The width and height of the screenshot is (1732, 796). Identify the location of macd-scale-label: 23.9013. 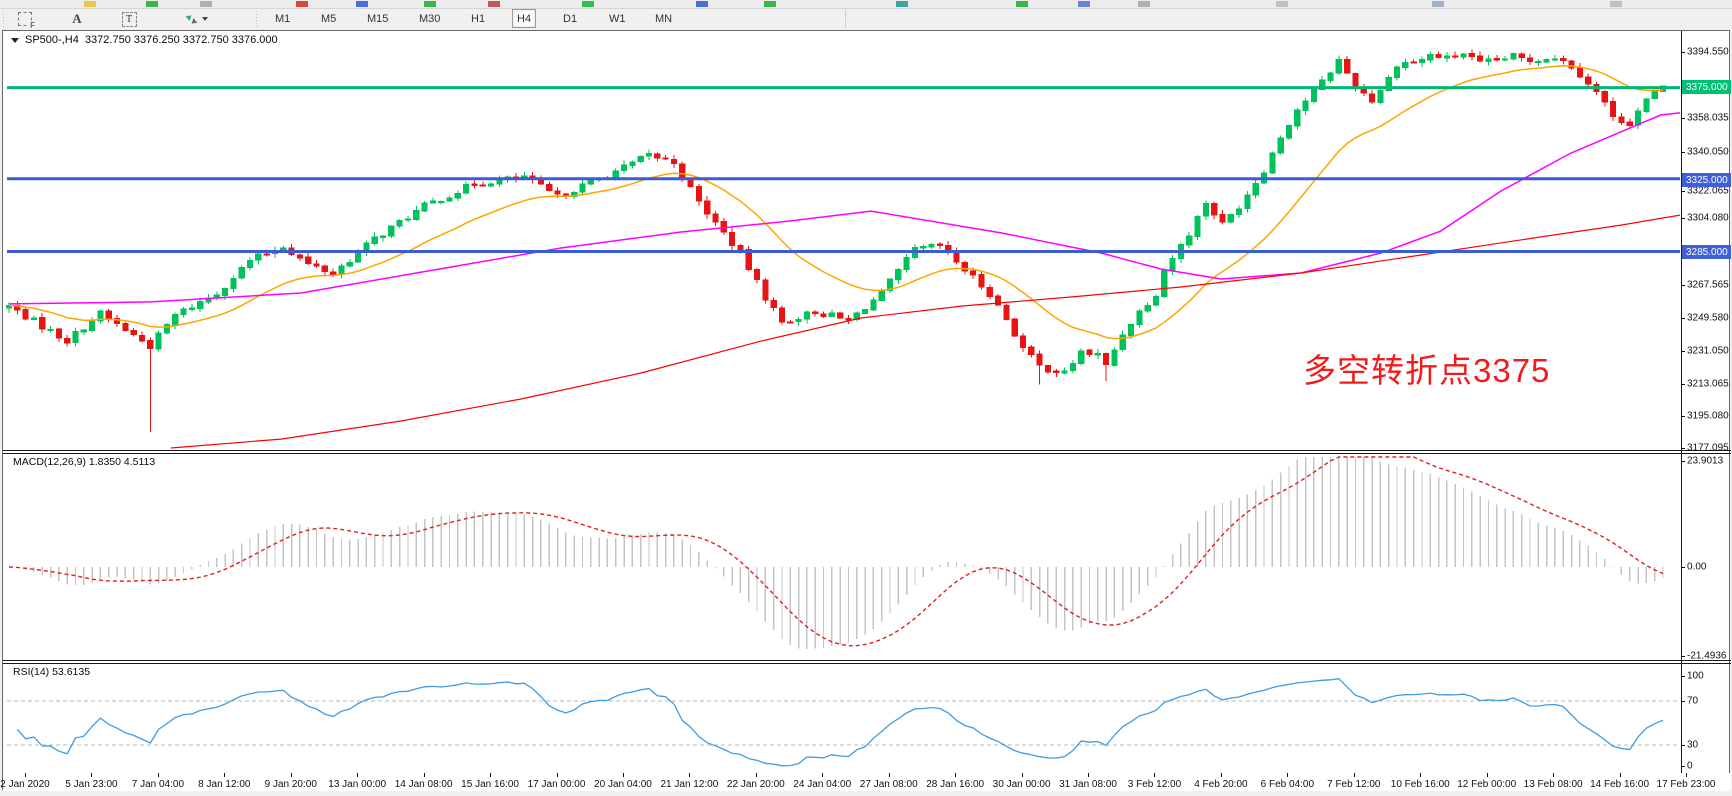
(1705, 461).